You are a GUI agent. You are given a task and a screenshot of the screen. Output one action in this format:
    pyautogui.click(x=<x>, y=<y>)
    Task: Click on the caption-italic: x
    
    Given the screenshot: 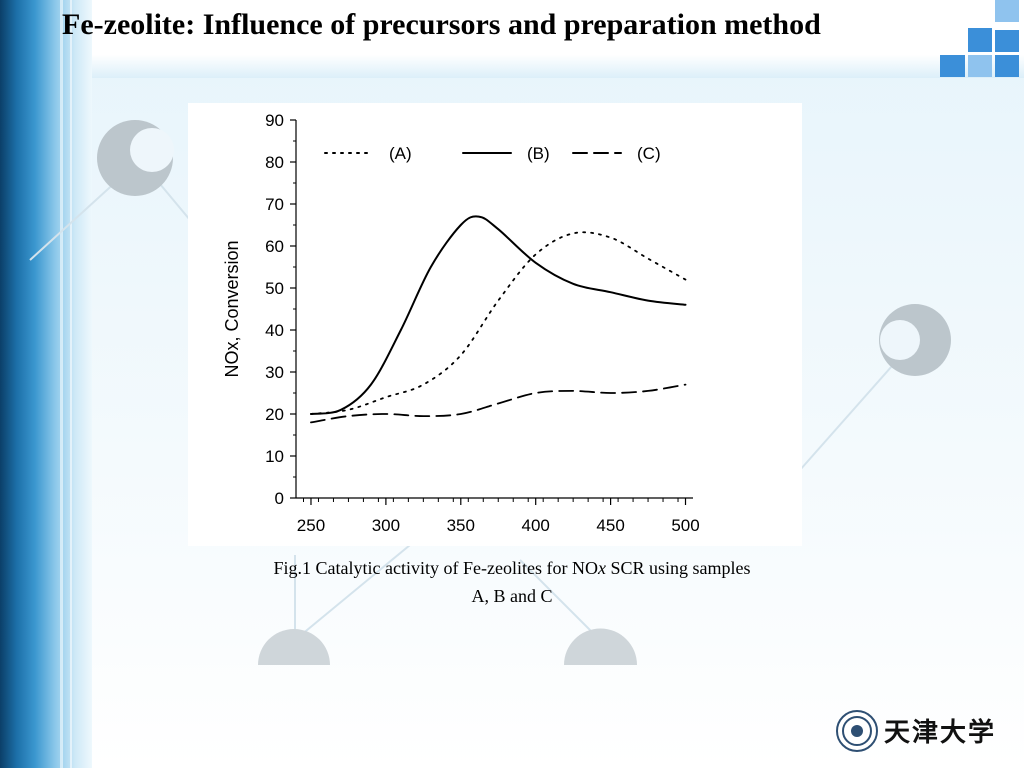 What is the action you would take?
    pyautogui.click(x=601, y=568)
    